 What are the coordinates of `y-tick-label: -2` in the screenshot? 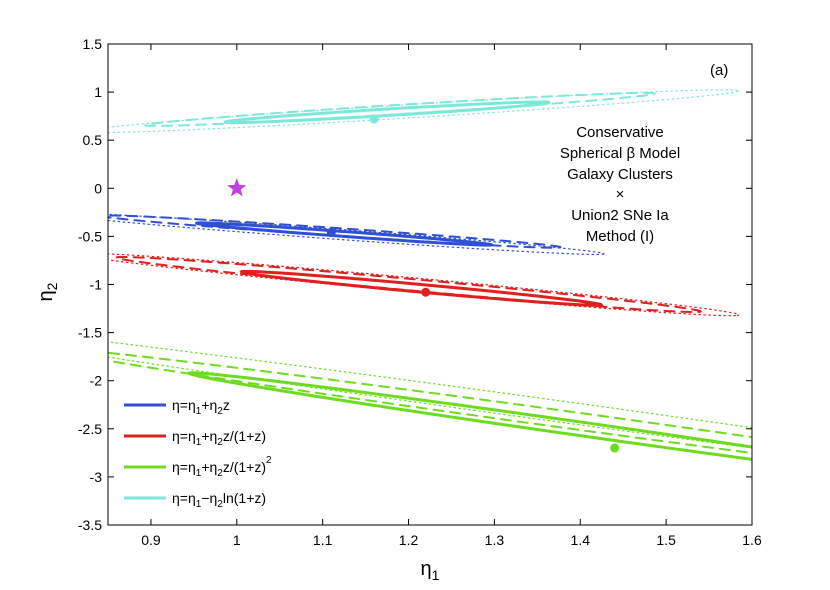 It's located at (96, 381).